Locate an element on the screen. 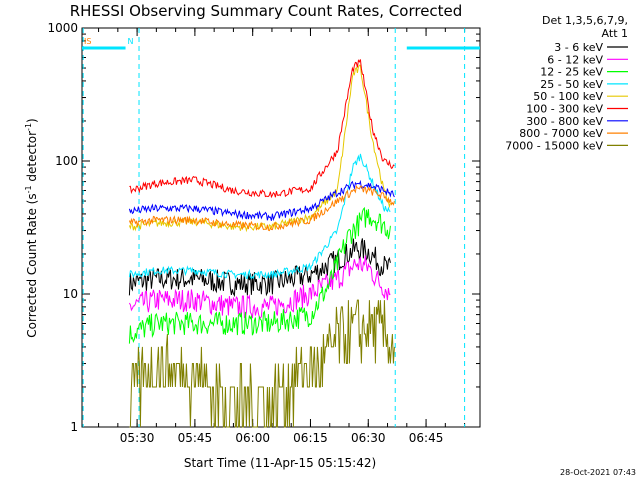  legend-label: 300 - 800 keV is located at coordinates (564, 121).